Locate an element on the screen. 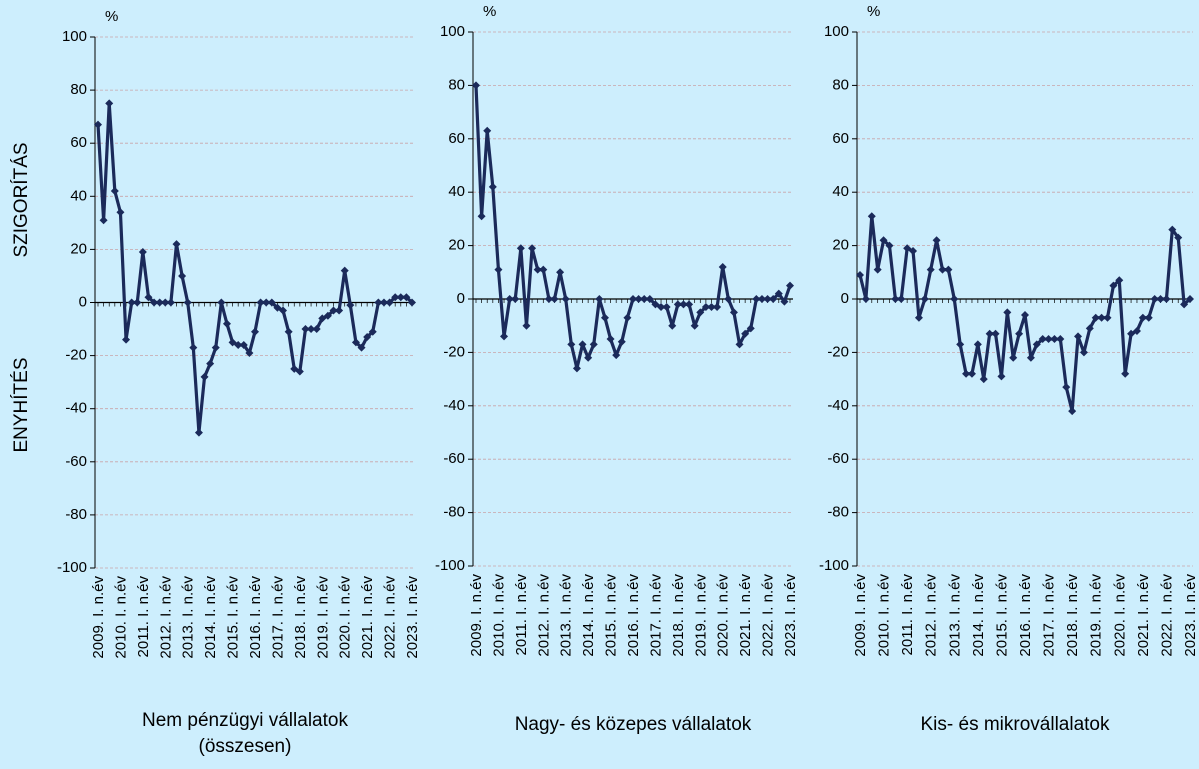 The width and height of the screenshot is (1199, 769). series-line is located at coordinates (255, 268).